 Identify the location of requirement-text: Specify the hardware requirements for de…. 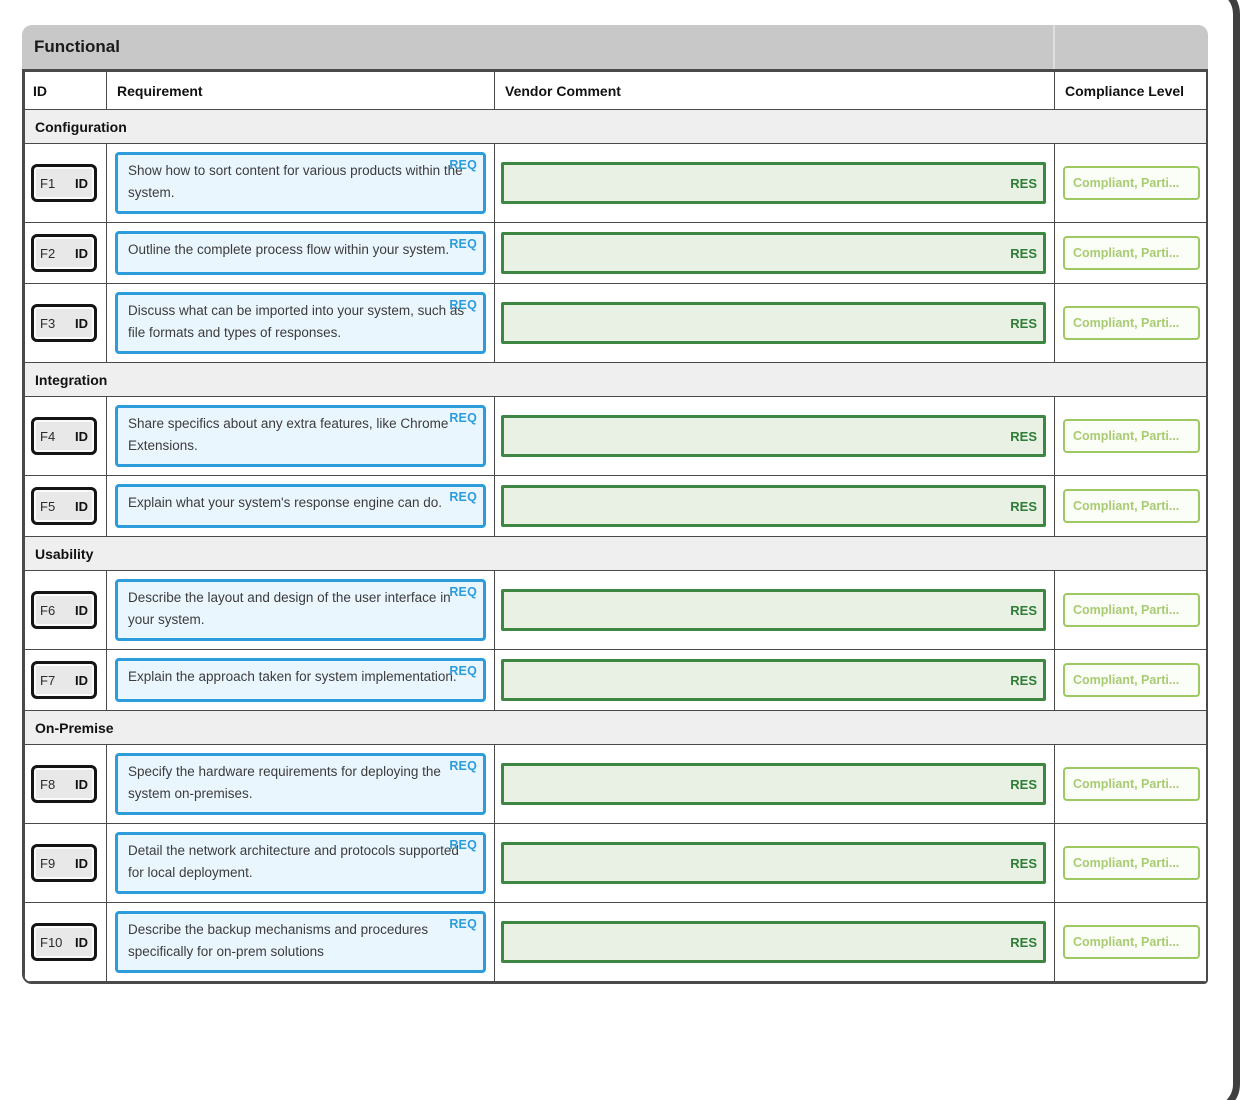
(284, 782).